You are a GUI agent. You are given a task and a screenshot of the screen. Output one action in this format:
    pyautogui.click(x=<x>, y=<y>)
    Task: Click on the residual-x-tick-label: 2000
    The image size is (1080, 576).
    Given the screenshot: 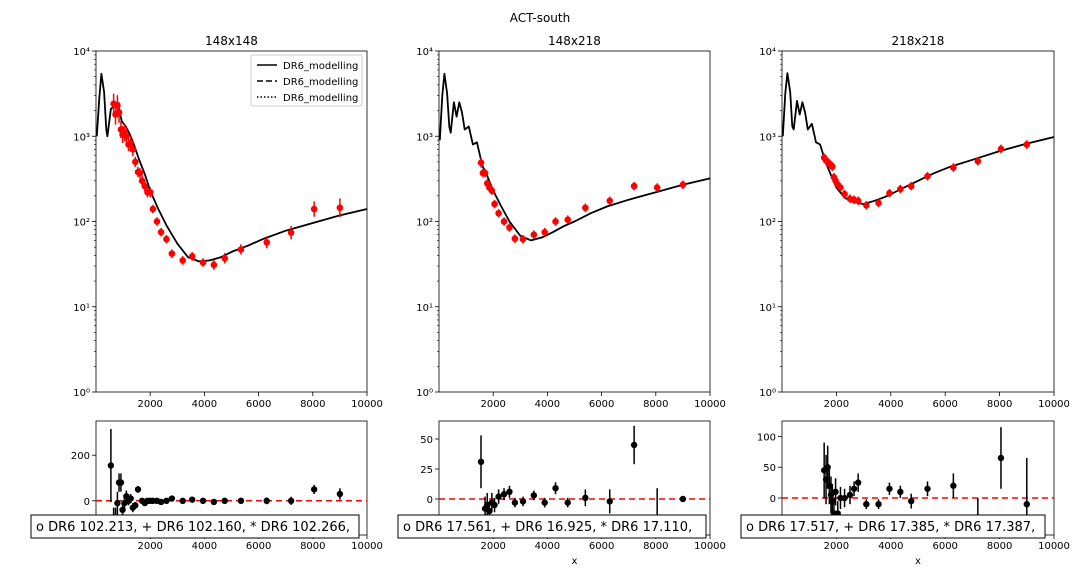 What is the action you would take?
    pyautogui.click(x=149, y=546)
    